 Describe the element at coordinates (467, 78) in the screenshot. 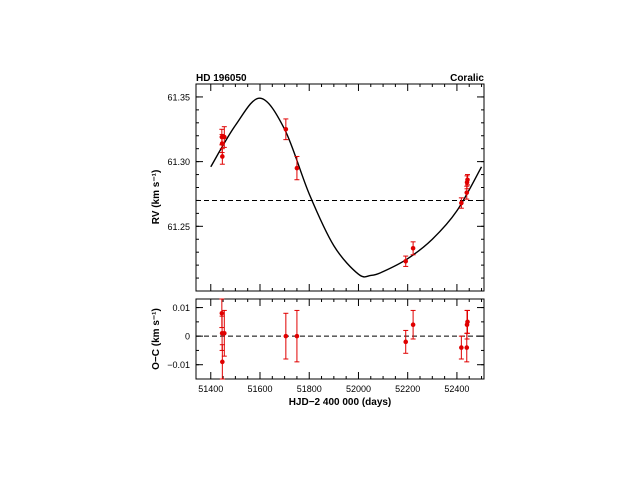

I see `instrument-label: Coralic` at that location.